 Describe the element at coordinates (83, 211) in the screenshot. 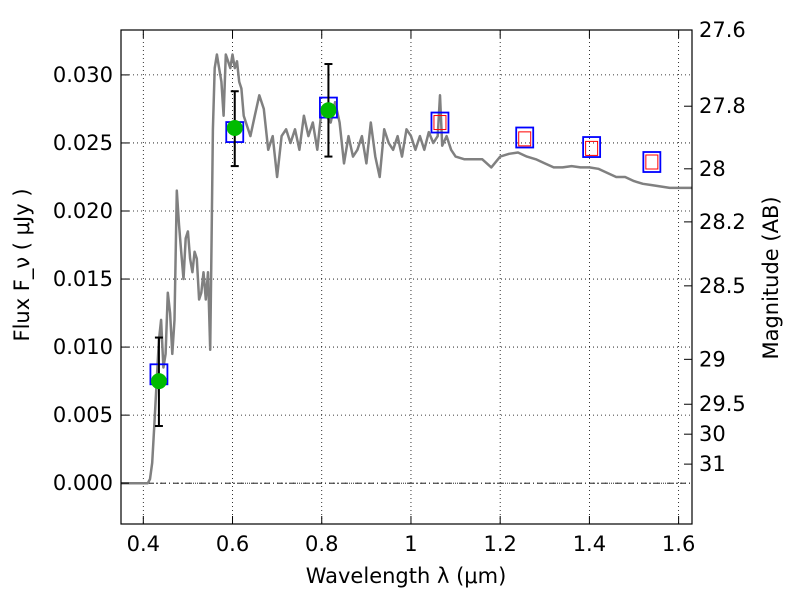

I see `y-tick-label: 0.020` at that location.